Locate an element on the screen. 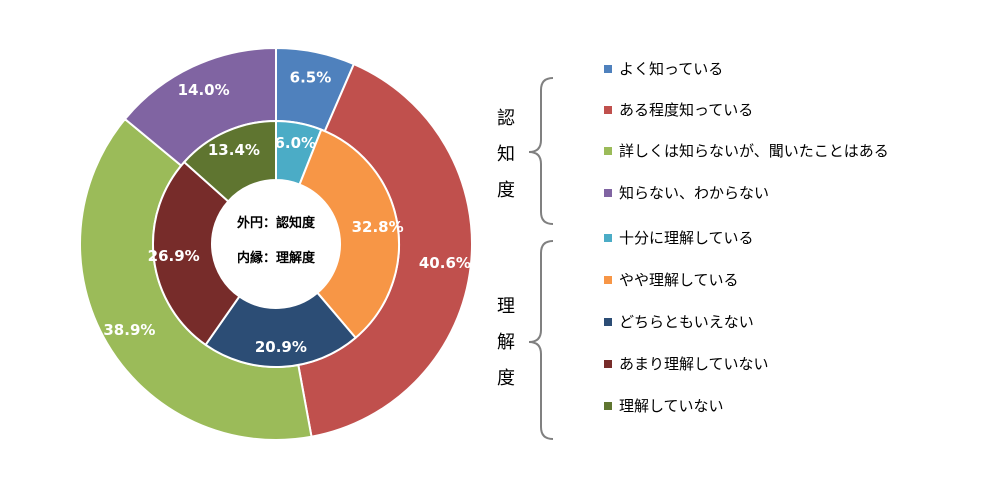  legend-label-3: 詳しくは知らないが、聞いたことはある is located at coordinates (754, 151).